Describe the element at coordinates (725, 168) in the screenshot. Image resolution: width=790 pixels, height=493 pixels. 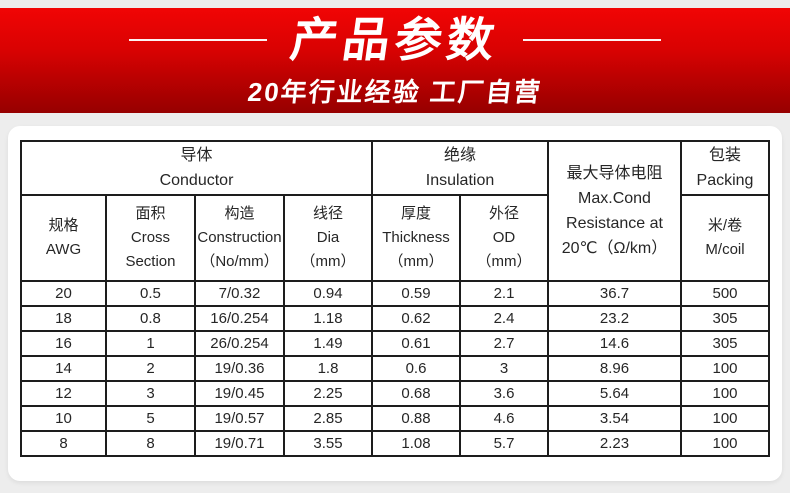
I see `group-header-packing: 包装 Packing` at that location.